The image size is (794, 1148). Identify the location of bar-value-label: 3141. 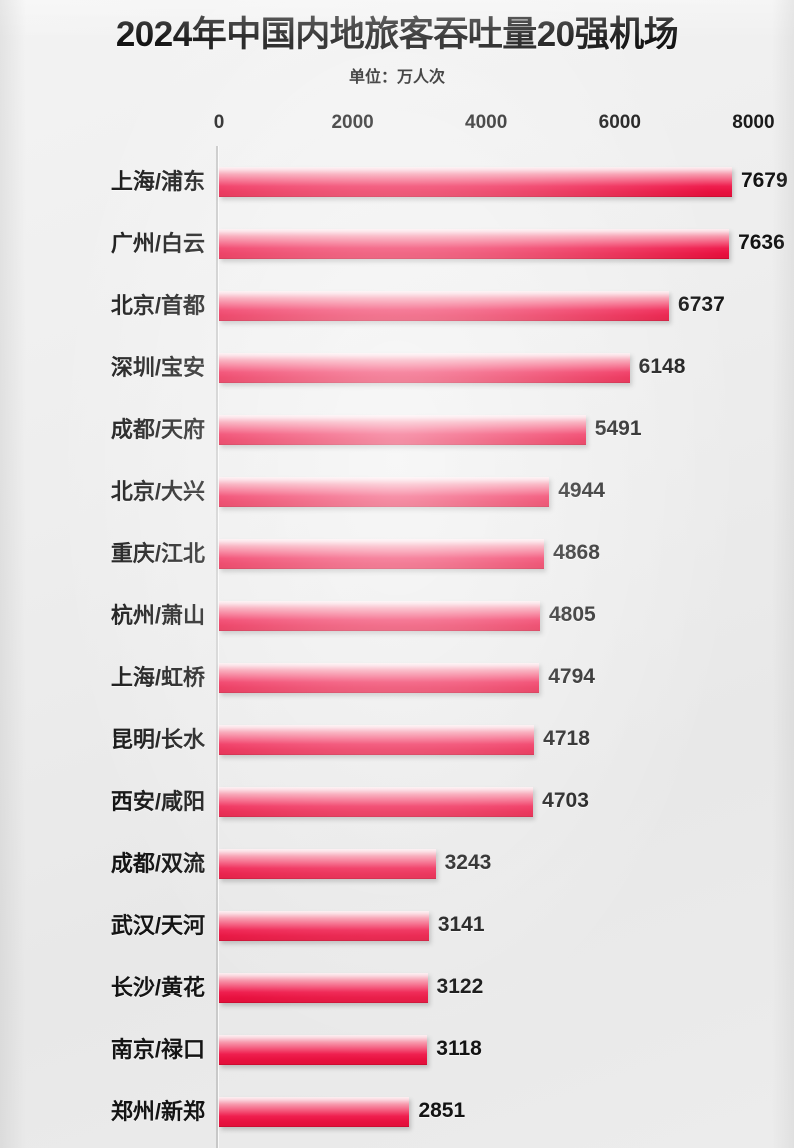
(461, 924).